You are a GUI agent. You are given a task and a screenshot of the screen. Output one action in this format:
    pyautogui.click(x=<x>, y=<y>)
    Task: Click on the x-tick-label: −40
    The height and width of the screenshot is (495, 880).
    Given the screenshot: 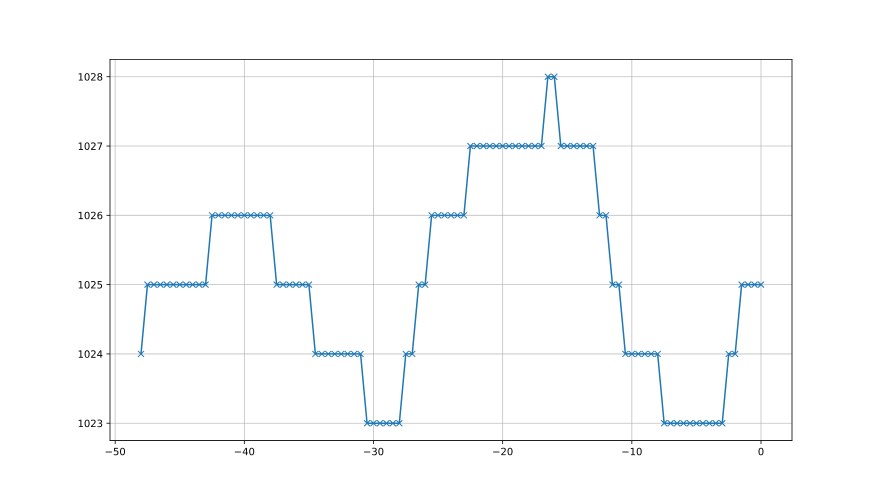 What is the action you would take?
    pyautogui.click(x=244, y=452)
    